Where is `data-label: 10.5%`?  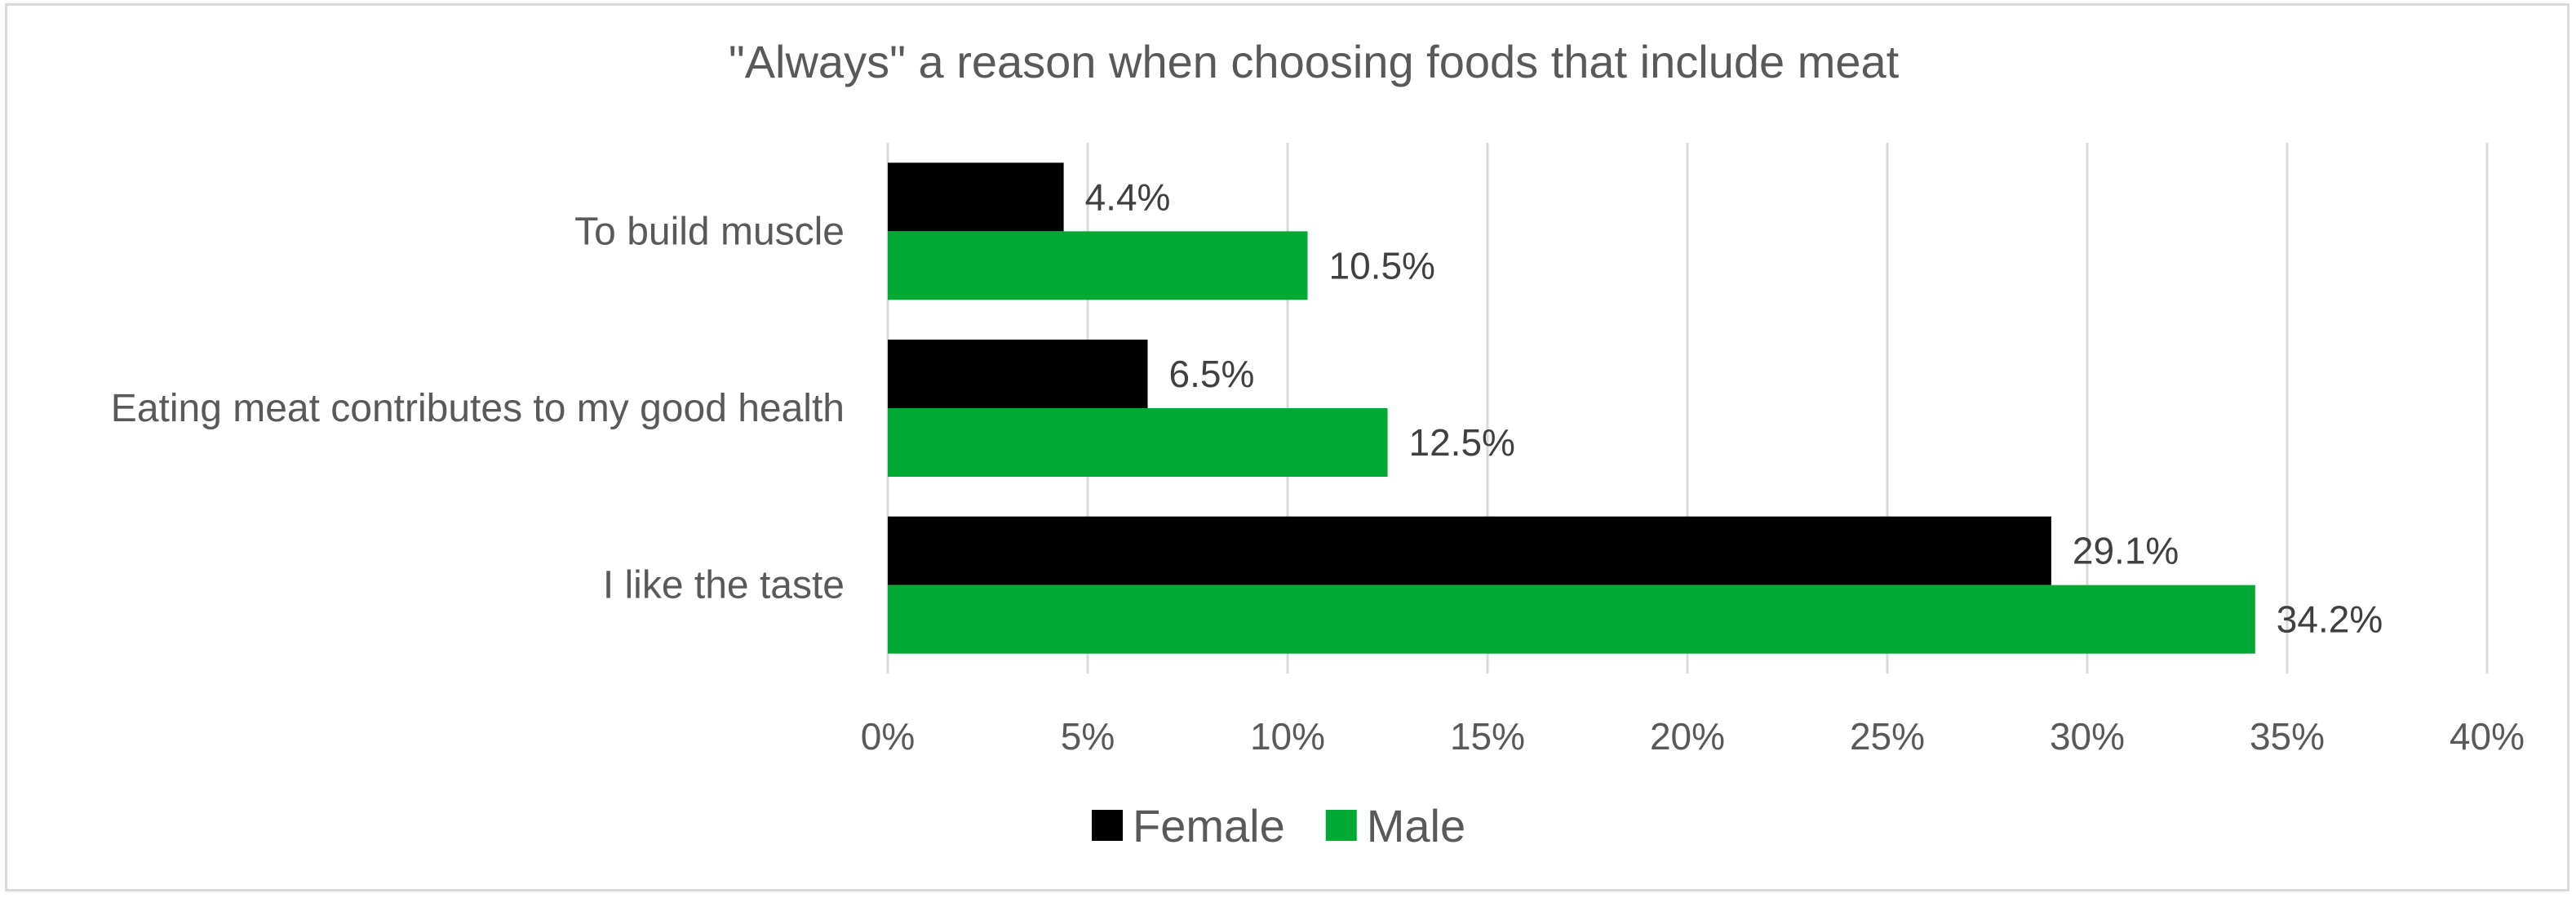
data-label: 10.5% is located at coordinates (1382, 265).